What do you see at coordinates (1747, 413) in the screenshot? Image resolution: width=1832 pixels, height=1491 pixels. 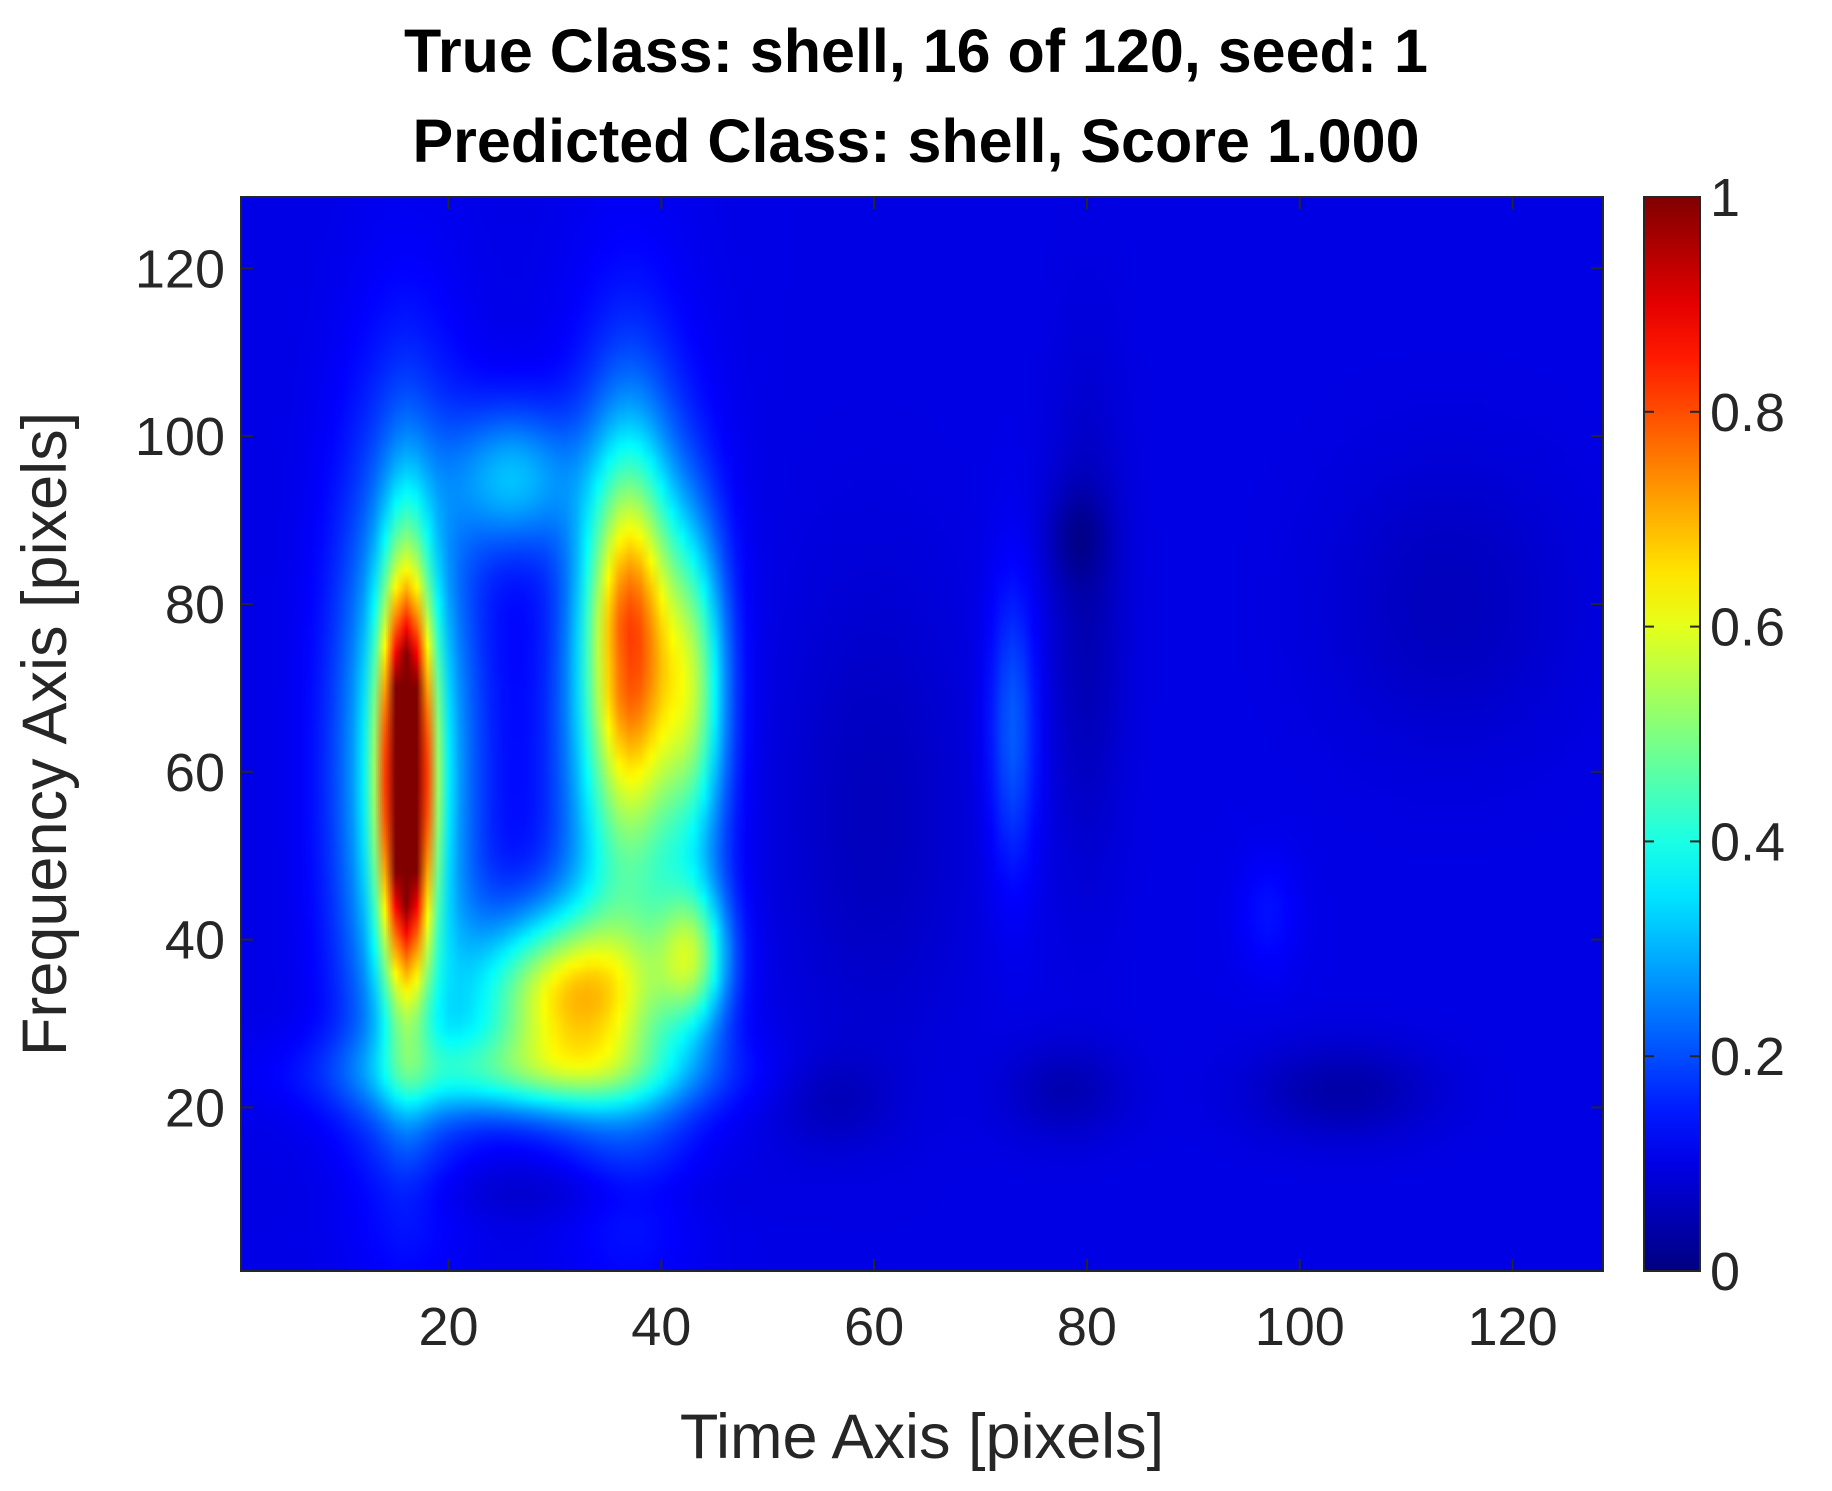 I see `colorbar-tick-label: 0.8` at bounding box center [1747, 413].